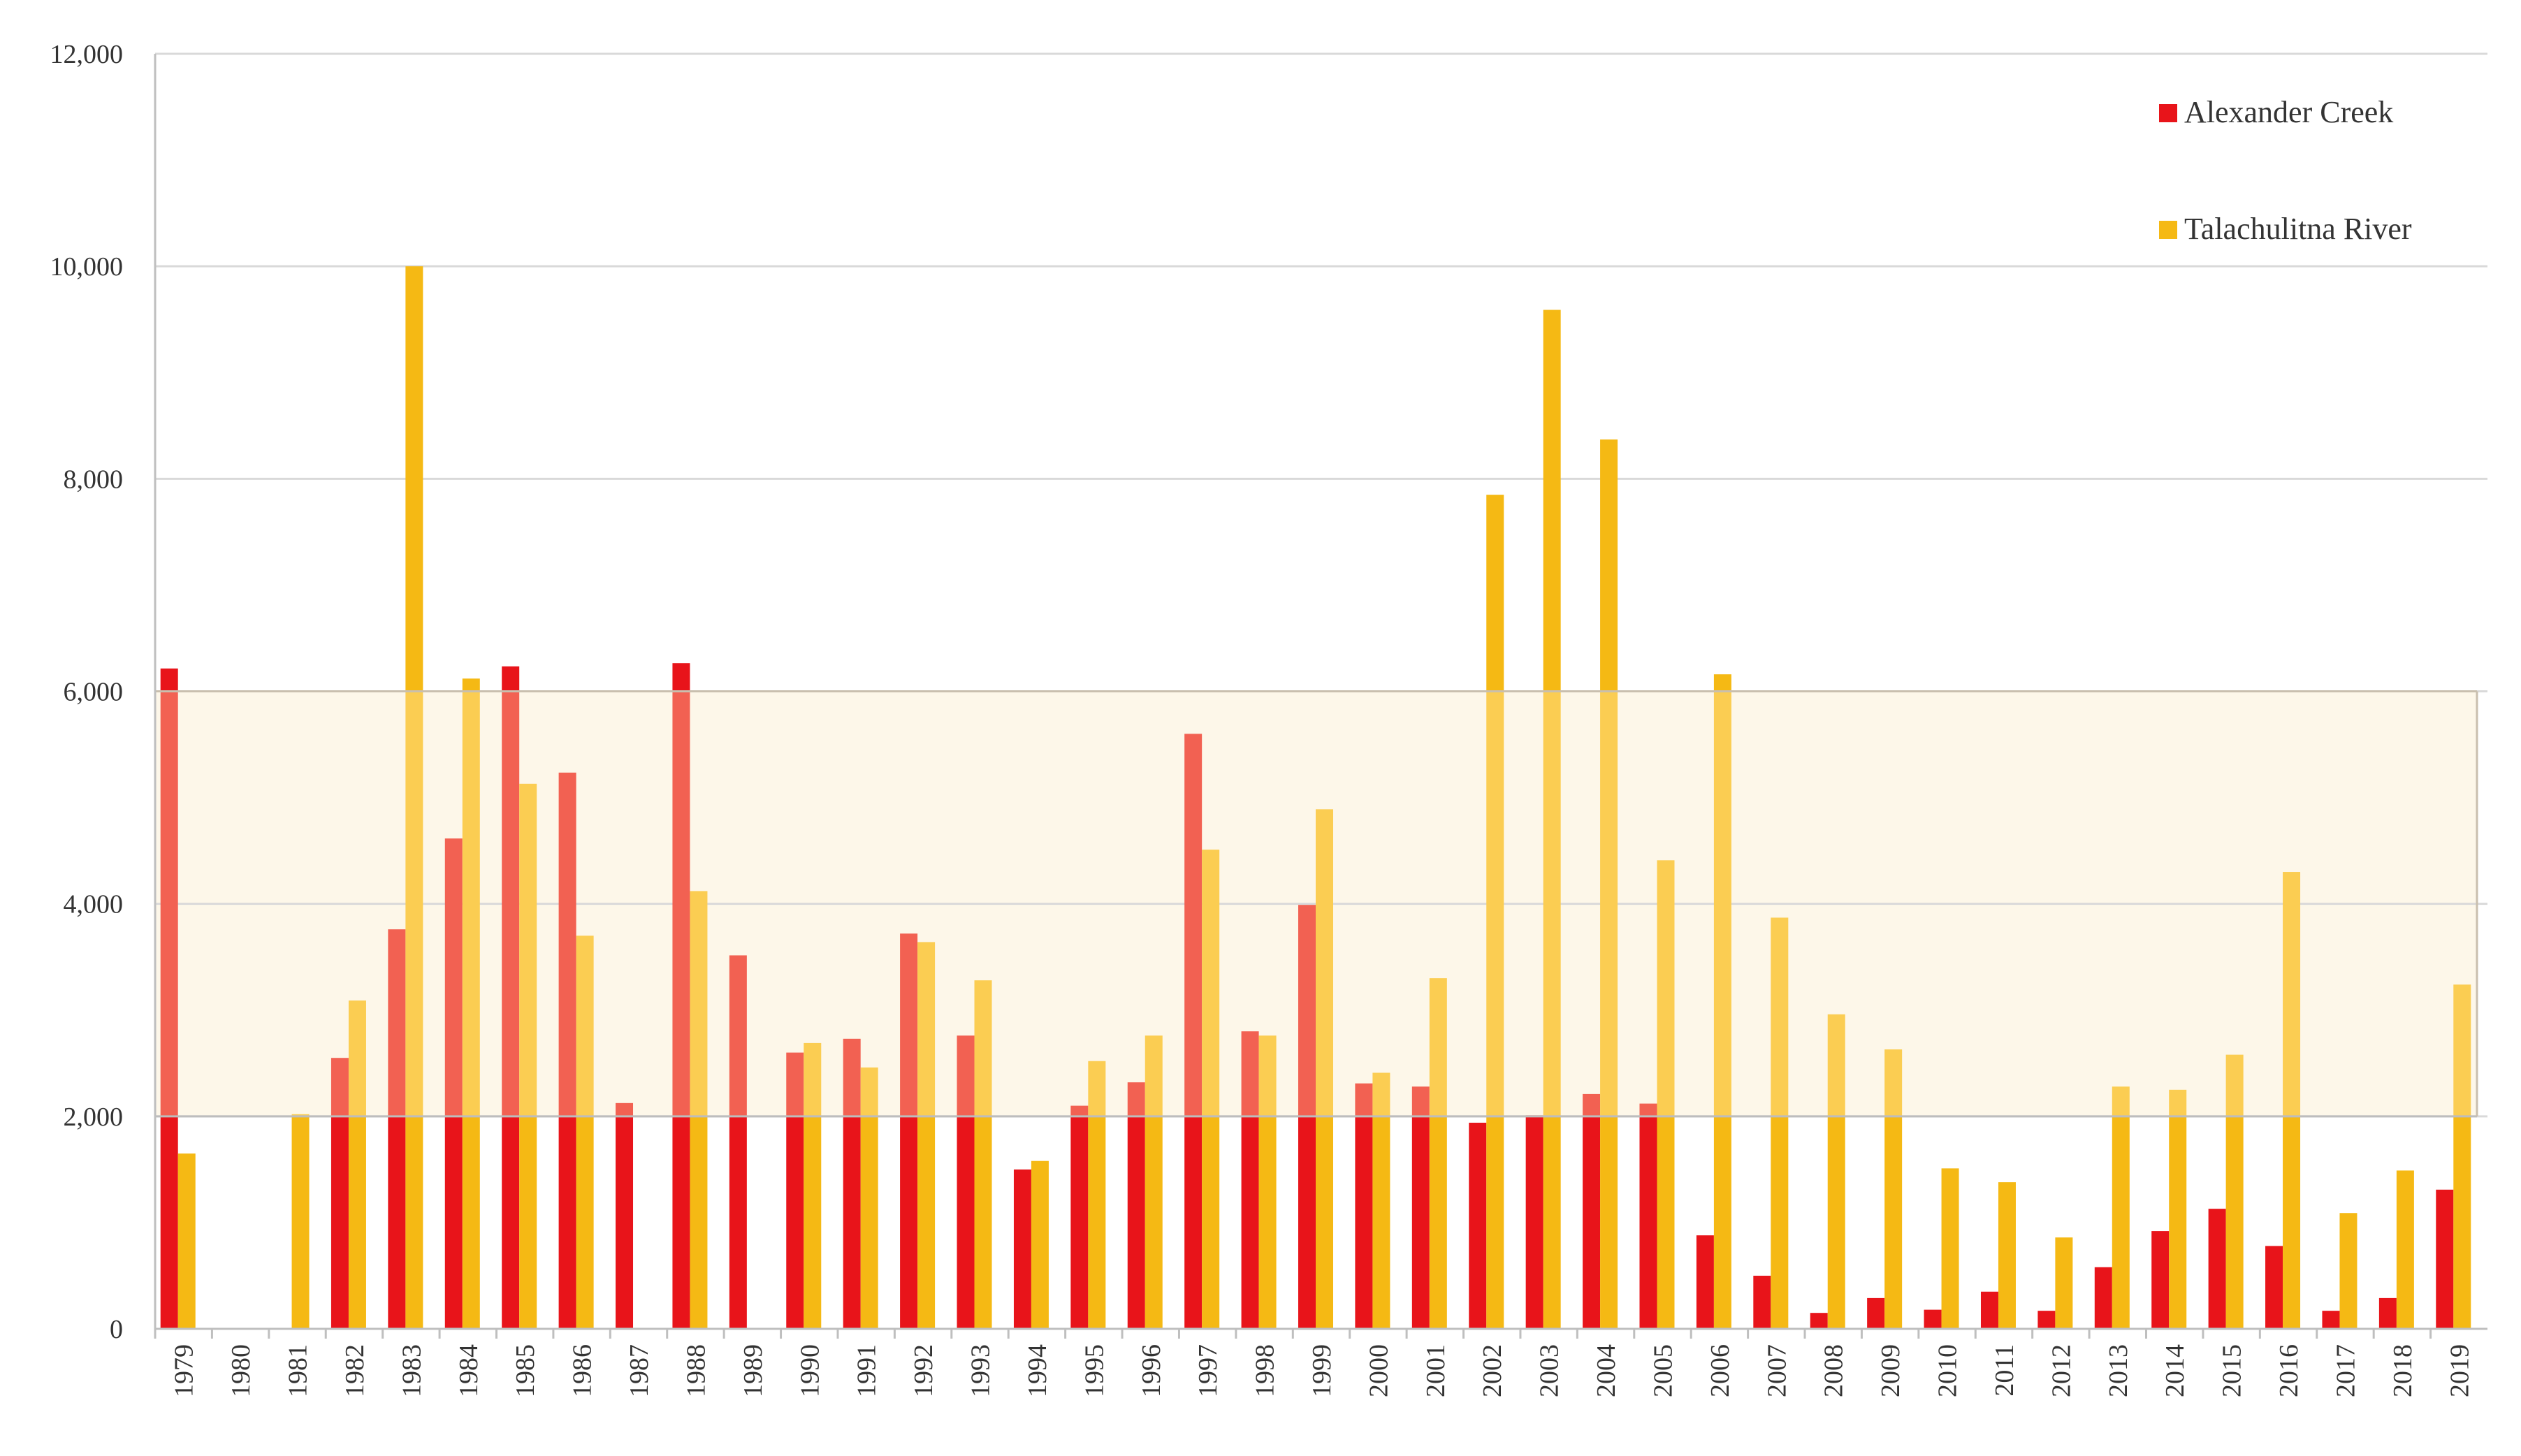 The image size is (2521, 1456). What do you see at coordinates (1324, 1069) in the screenshot?
I see `bar-talachulitna-river-1999` at bounding box center [1324, 1069].